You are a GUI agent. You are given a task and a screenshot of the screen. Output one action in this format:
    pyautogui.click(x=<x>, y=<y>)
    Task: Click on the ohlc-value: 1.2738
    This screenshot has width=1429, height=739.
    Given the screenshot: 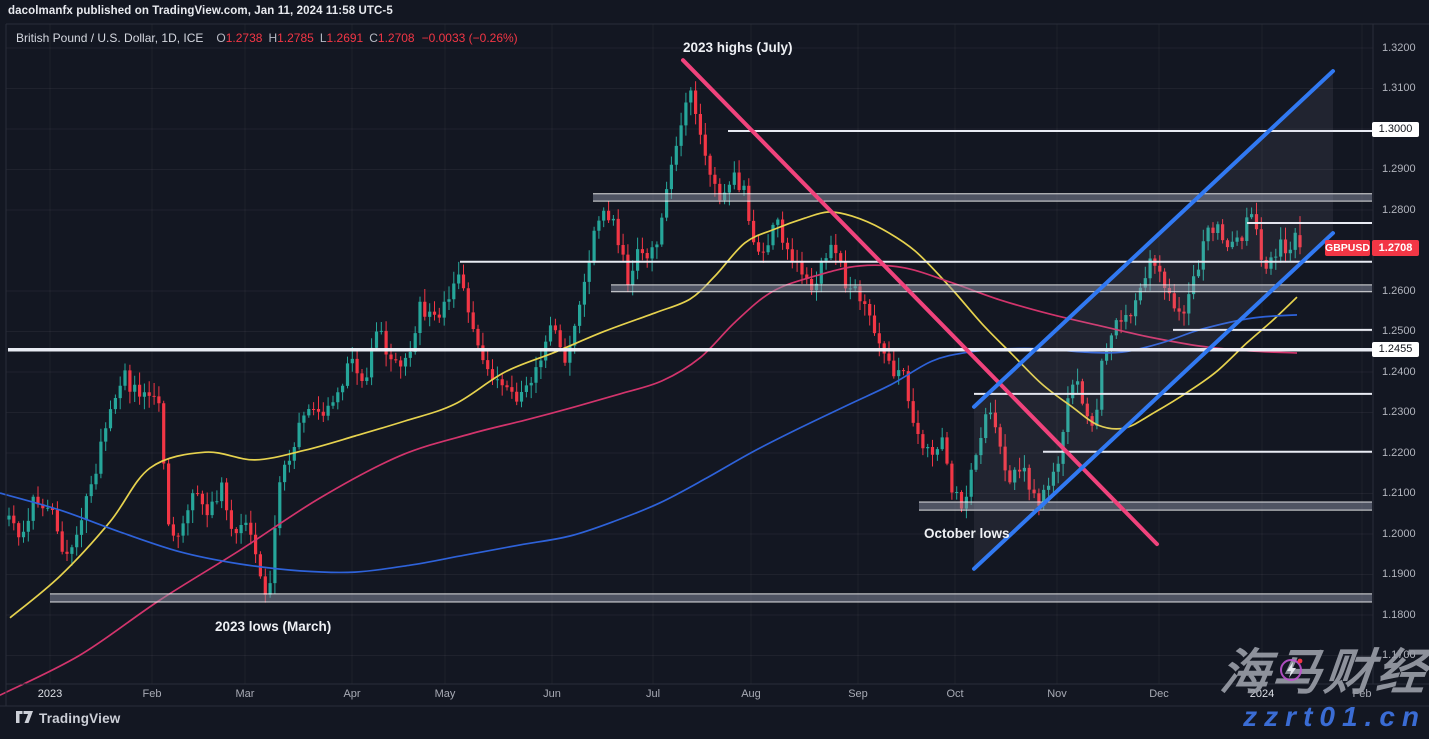 What is the action you would take?
    pyautogui.click(x=244, y=38)
    